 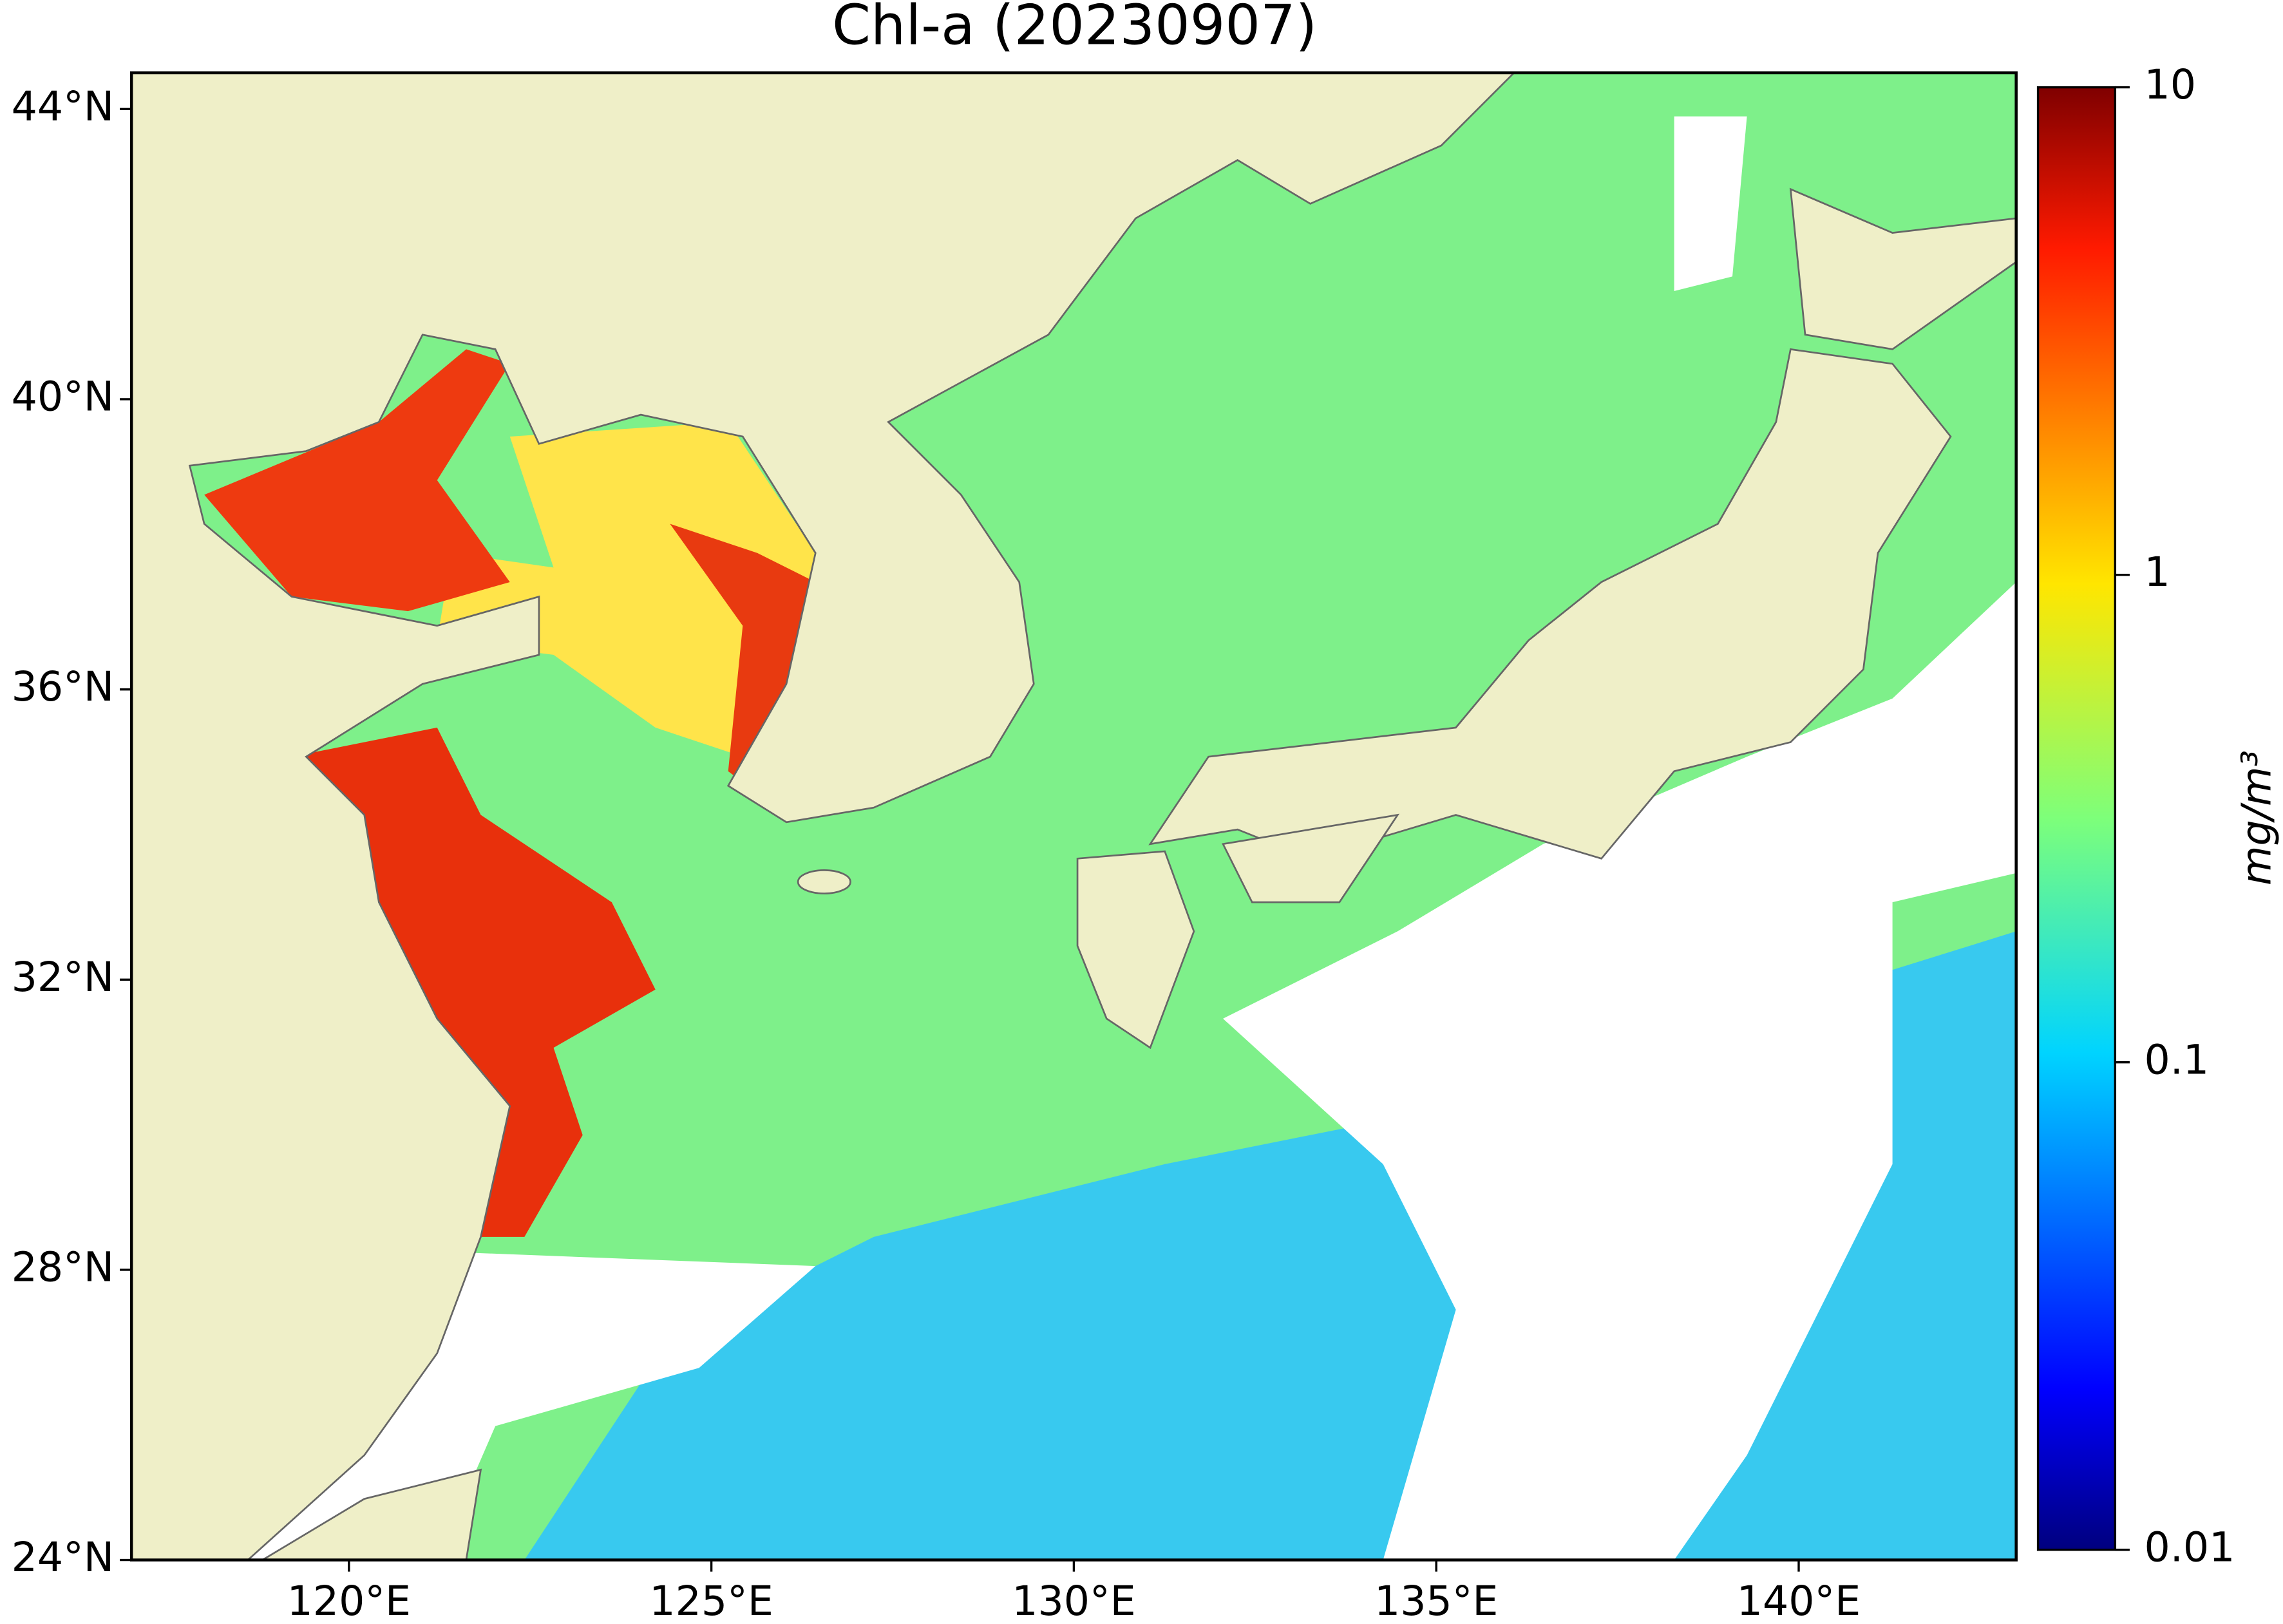 I want to click on hokkaido, so click(x=1902, y=268).